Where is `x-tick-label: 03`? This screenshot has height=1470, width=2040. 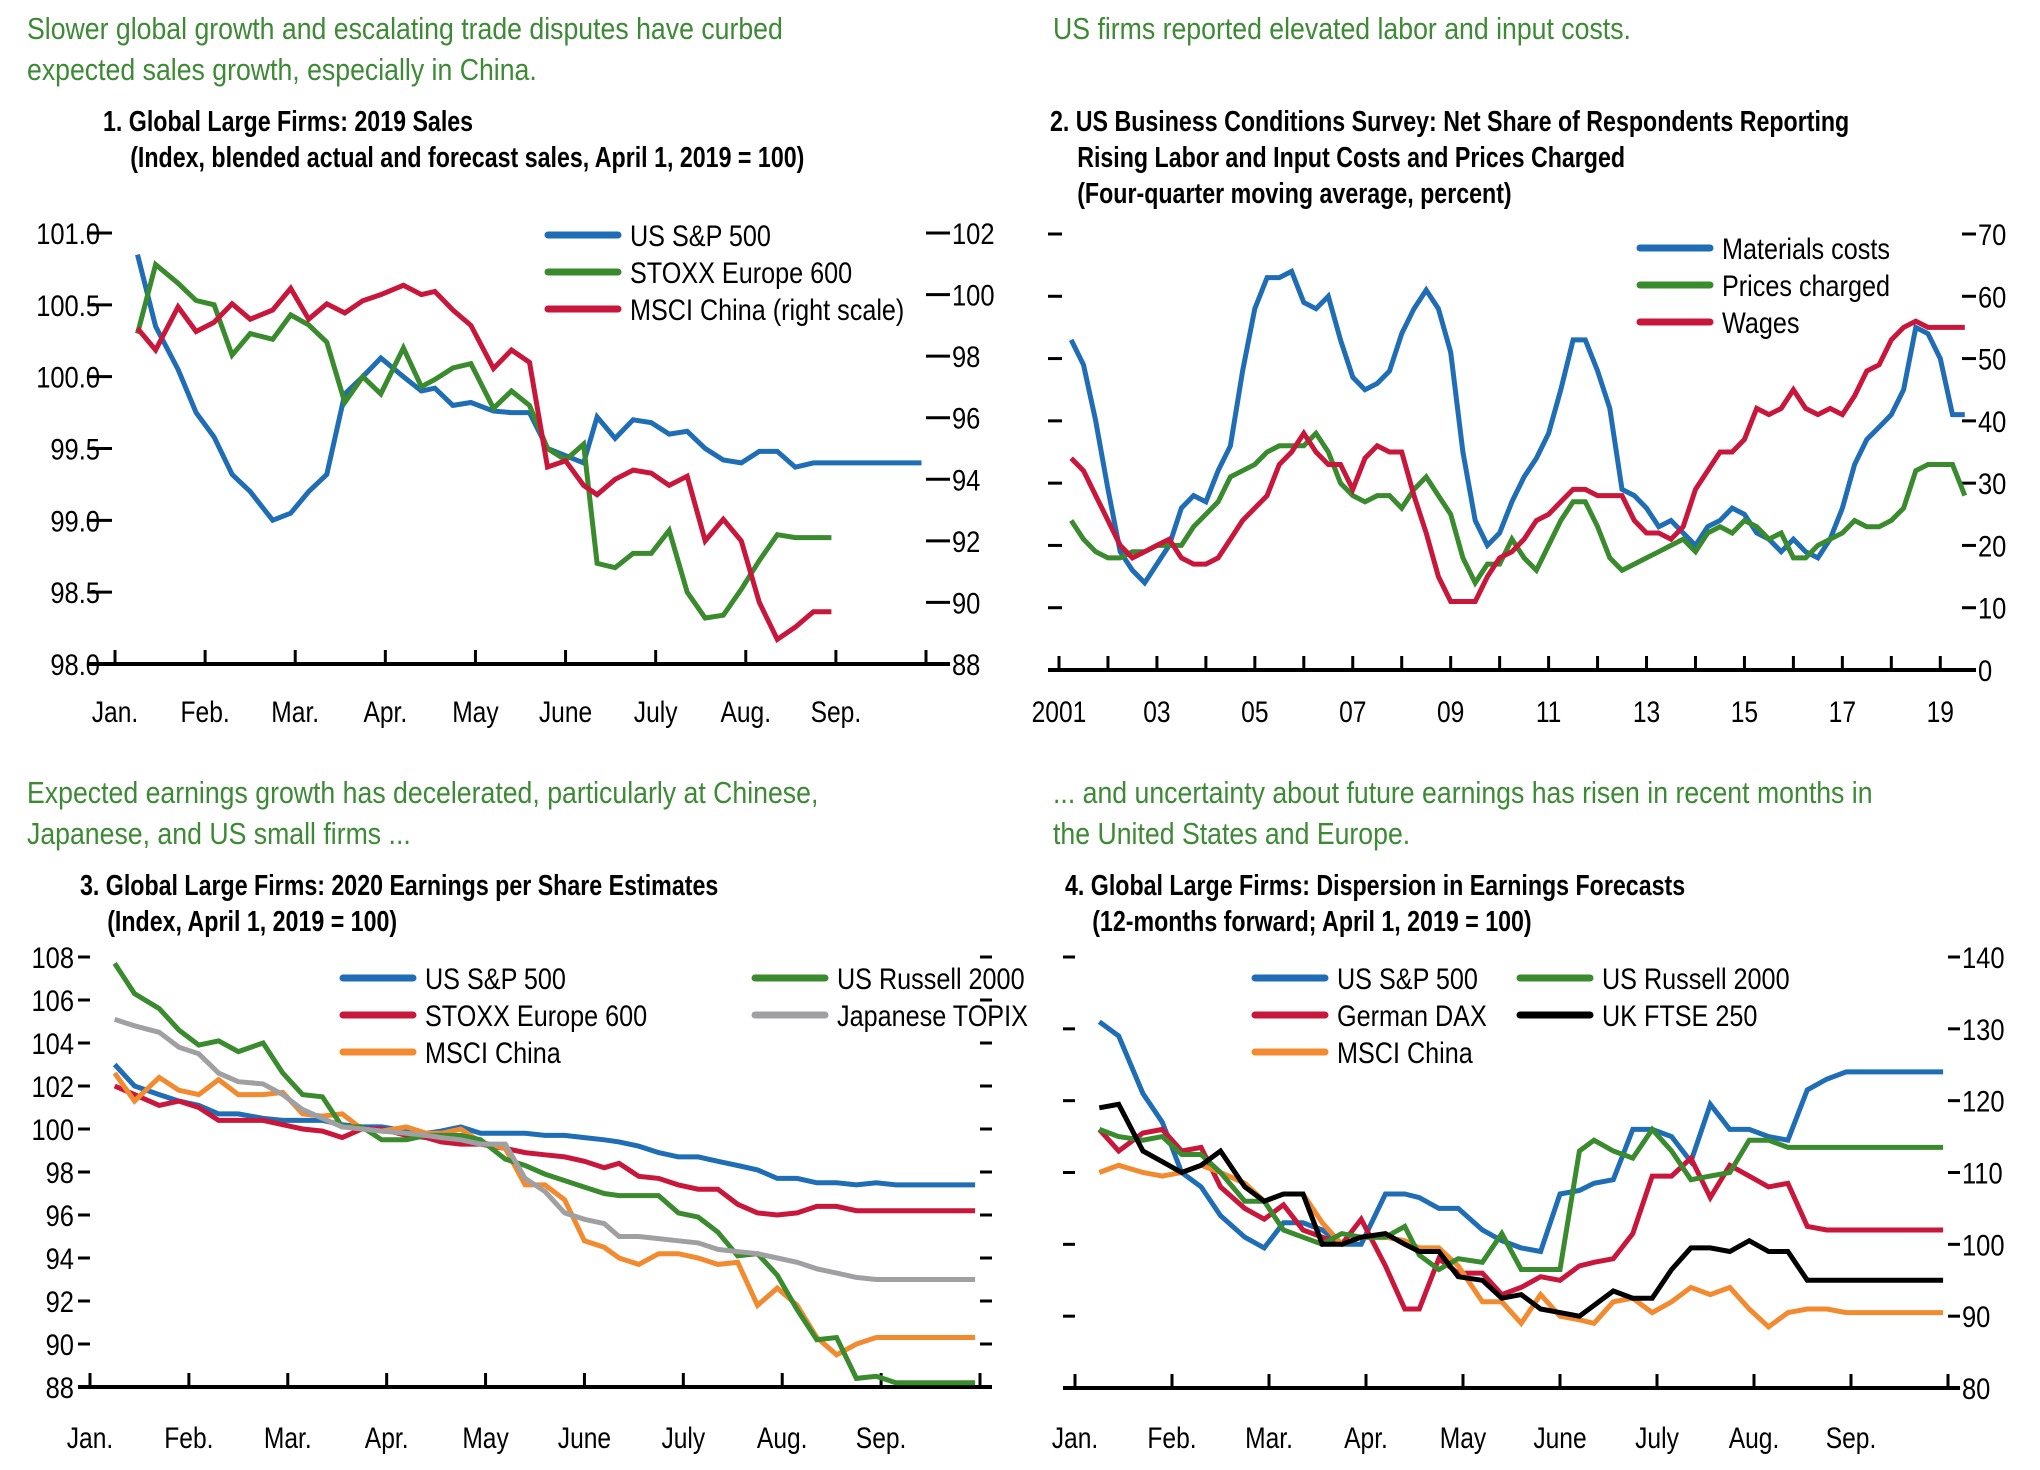 x-tick-label: 03 is located at coordinates (1156, 712).